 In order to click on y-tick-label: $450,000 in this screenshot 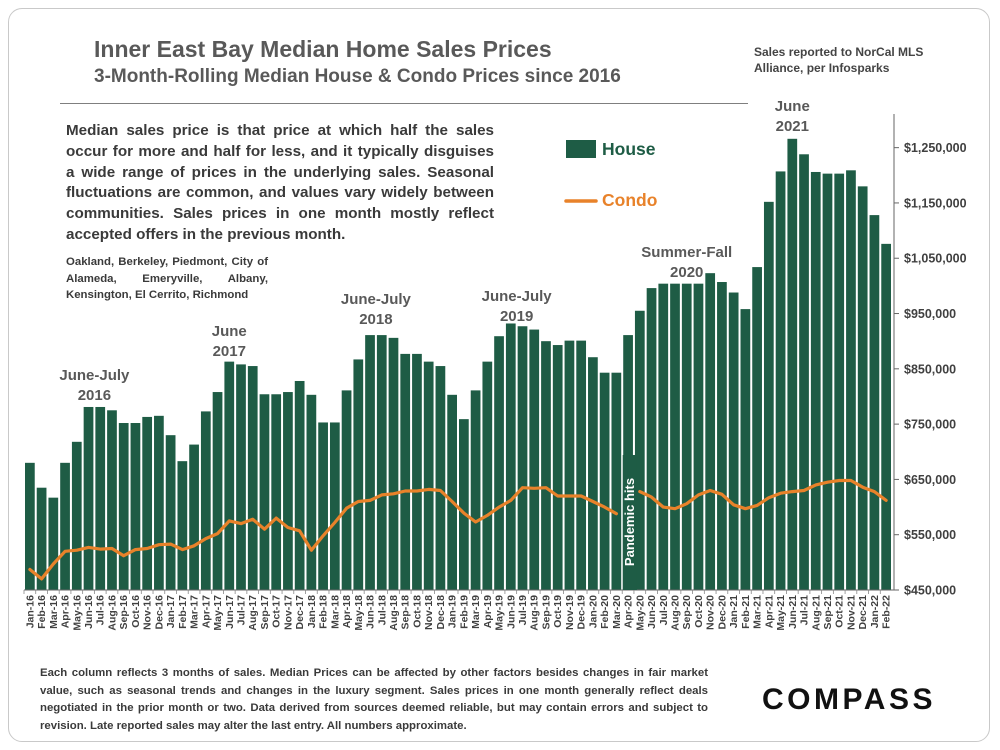, I will do `click(930, 591)`.